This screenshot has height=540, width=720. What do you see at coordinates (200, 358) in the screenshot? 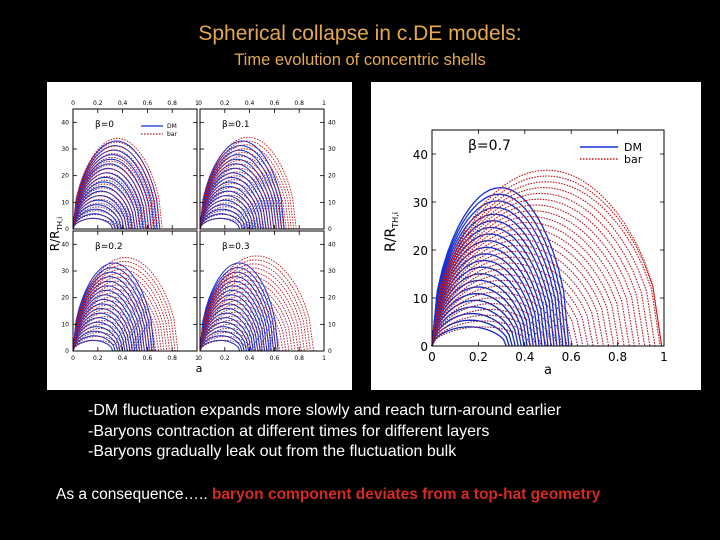
I see `x-tick-label: 0` at bounding box center [200, 358].